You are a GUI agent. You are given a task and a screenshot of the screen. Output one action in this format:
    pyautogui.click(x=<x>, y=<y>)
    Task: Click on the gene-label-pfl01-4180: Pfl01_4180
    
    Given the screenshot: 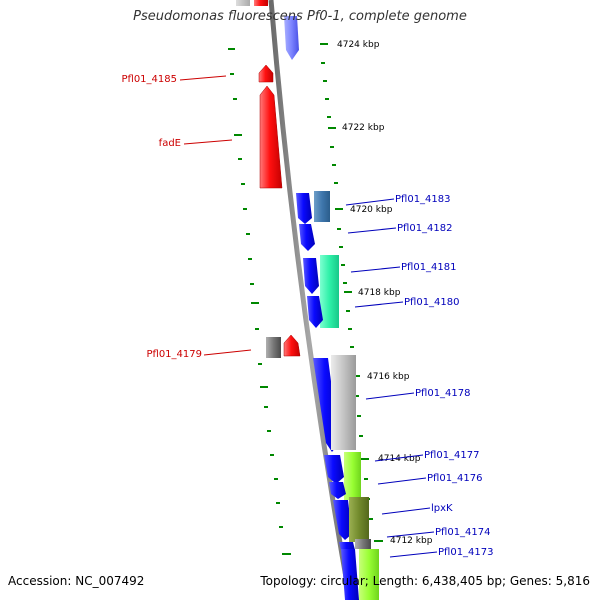 What is the action you would take?
    pyautogui.click(x=432, y=302)
    